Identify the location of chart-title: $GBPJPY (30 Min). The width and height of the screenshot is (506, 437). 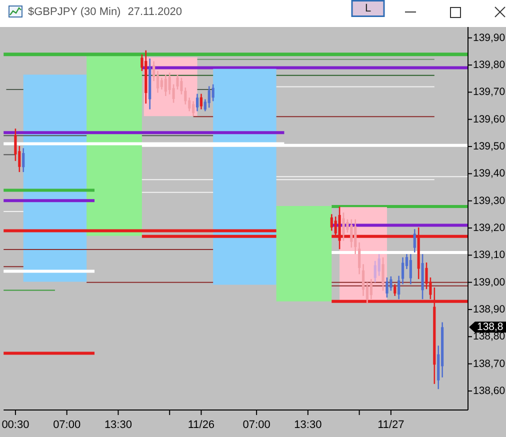
(74, 12).